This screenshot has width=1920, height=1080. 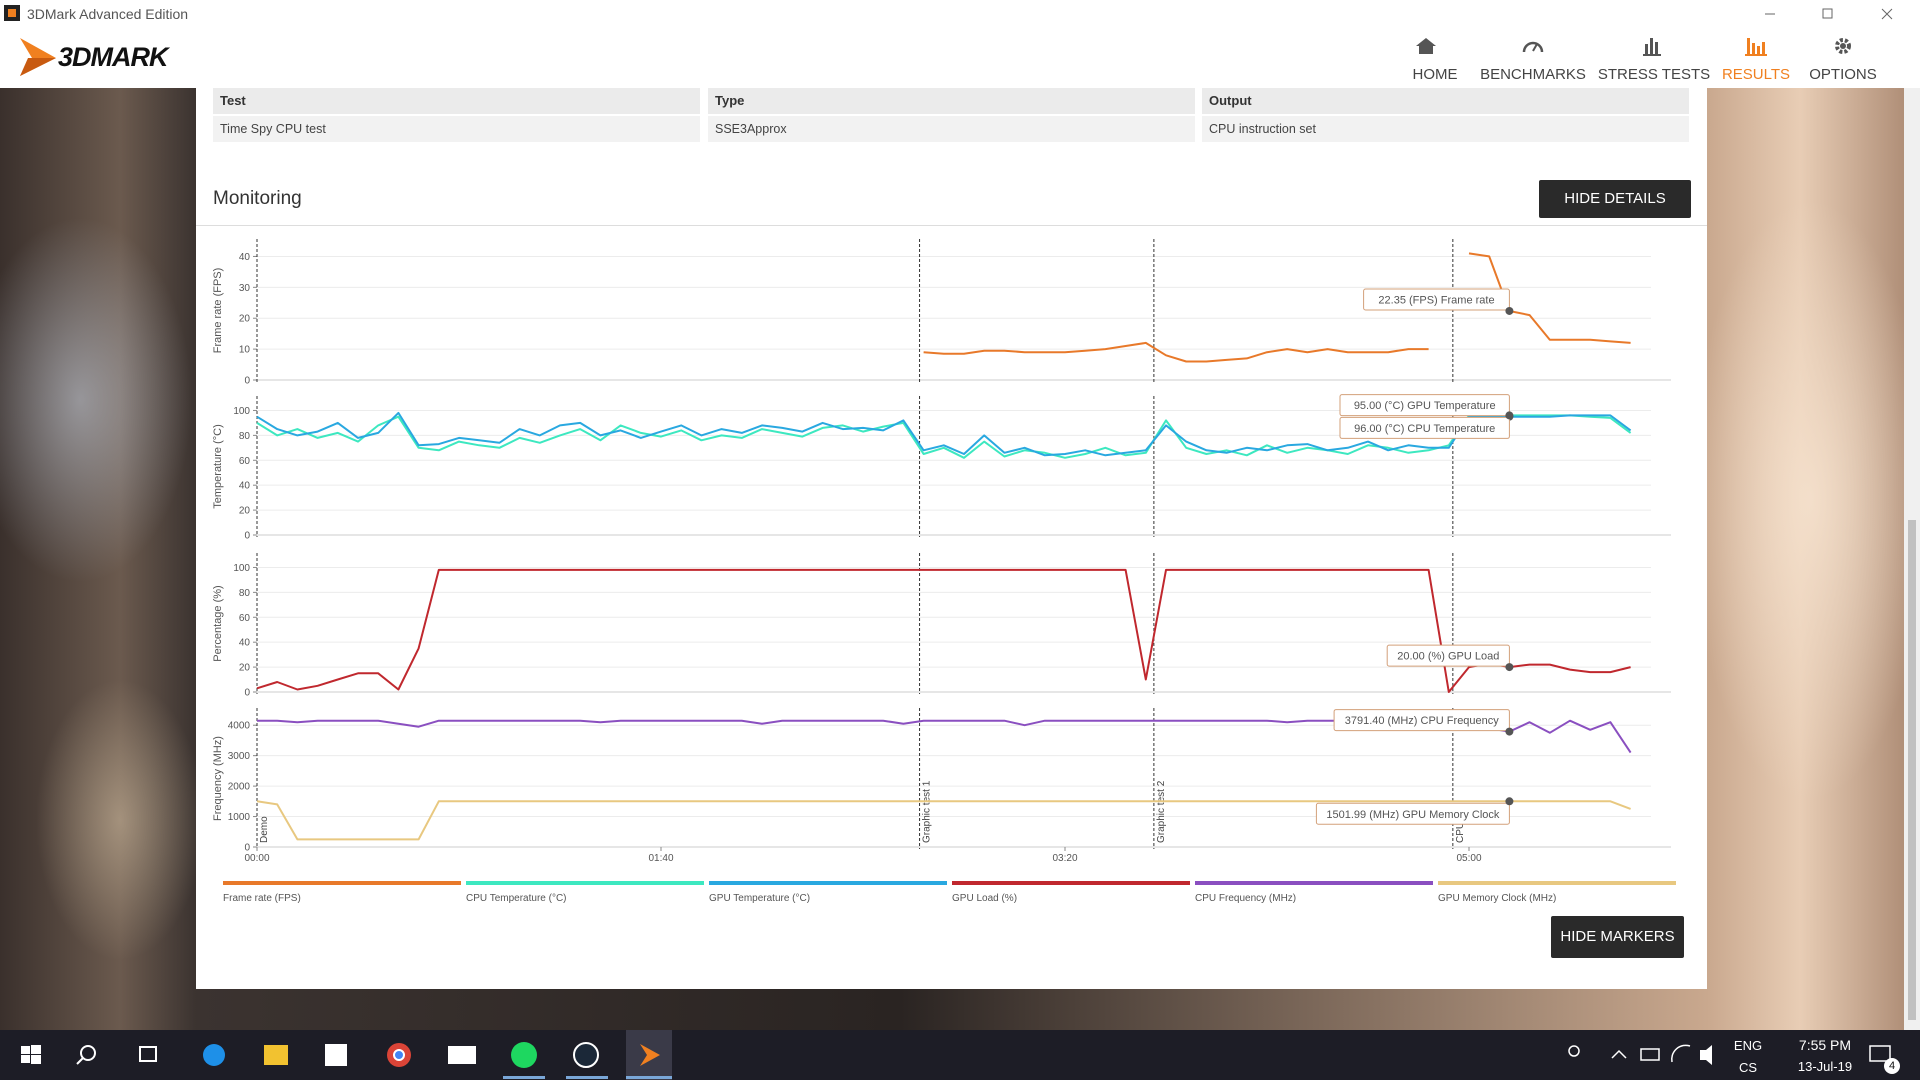 What do you see at coordinates (1843, 46) in the screenshot?
I see `options-icon` at bounding box center [1843, 46].